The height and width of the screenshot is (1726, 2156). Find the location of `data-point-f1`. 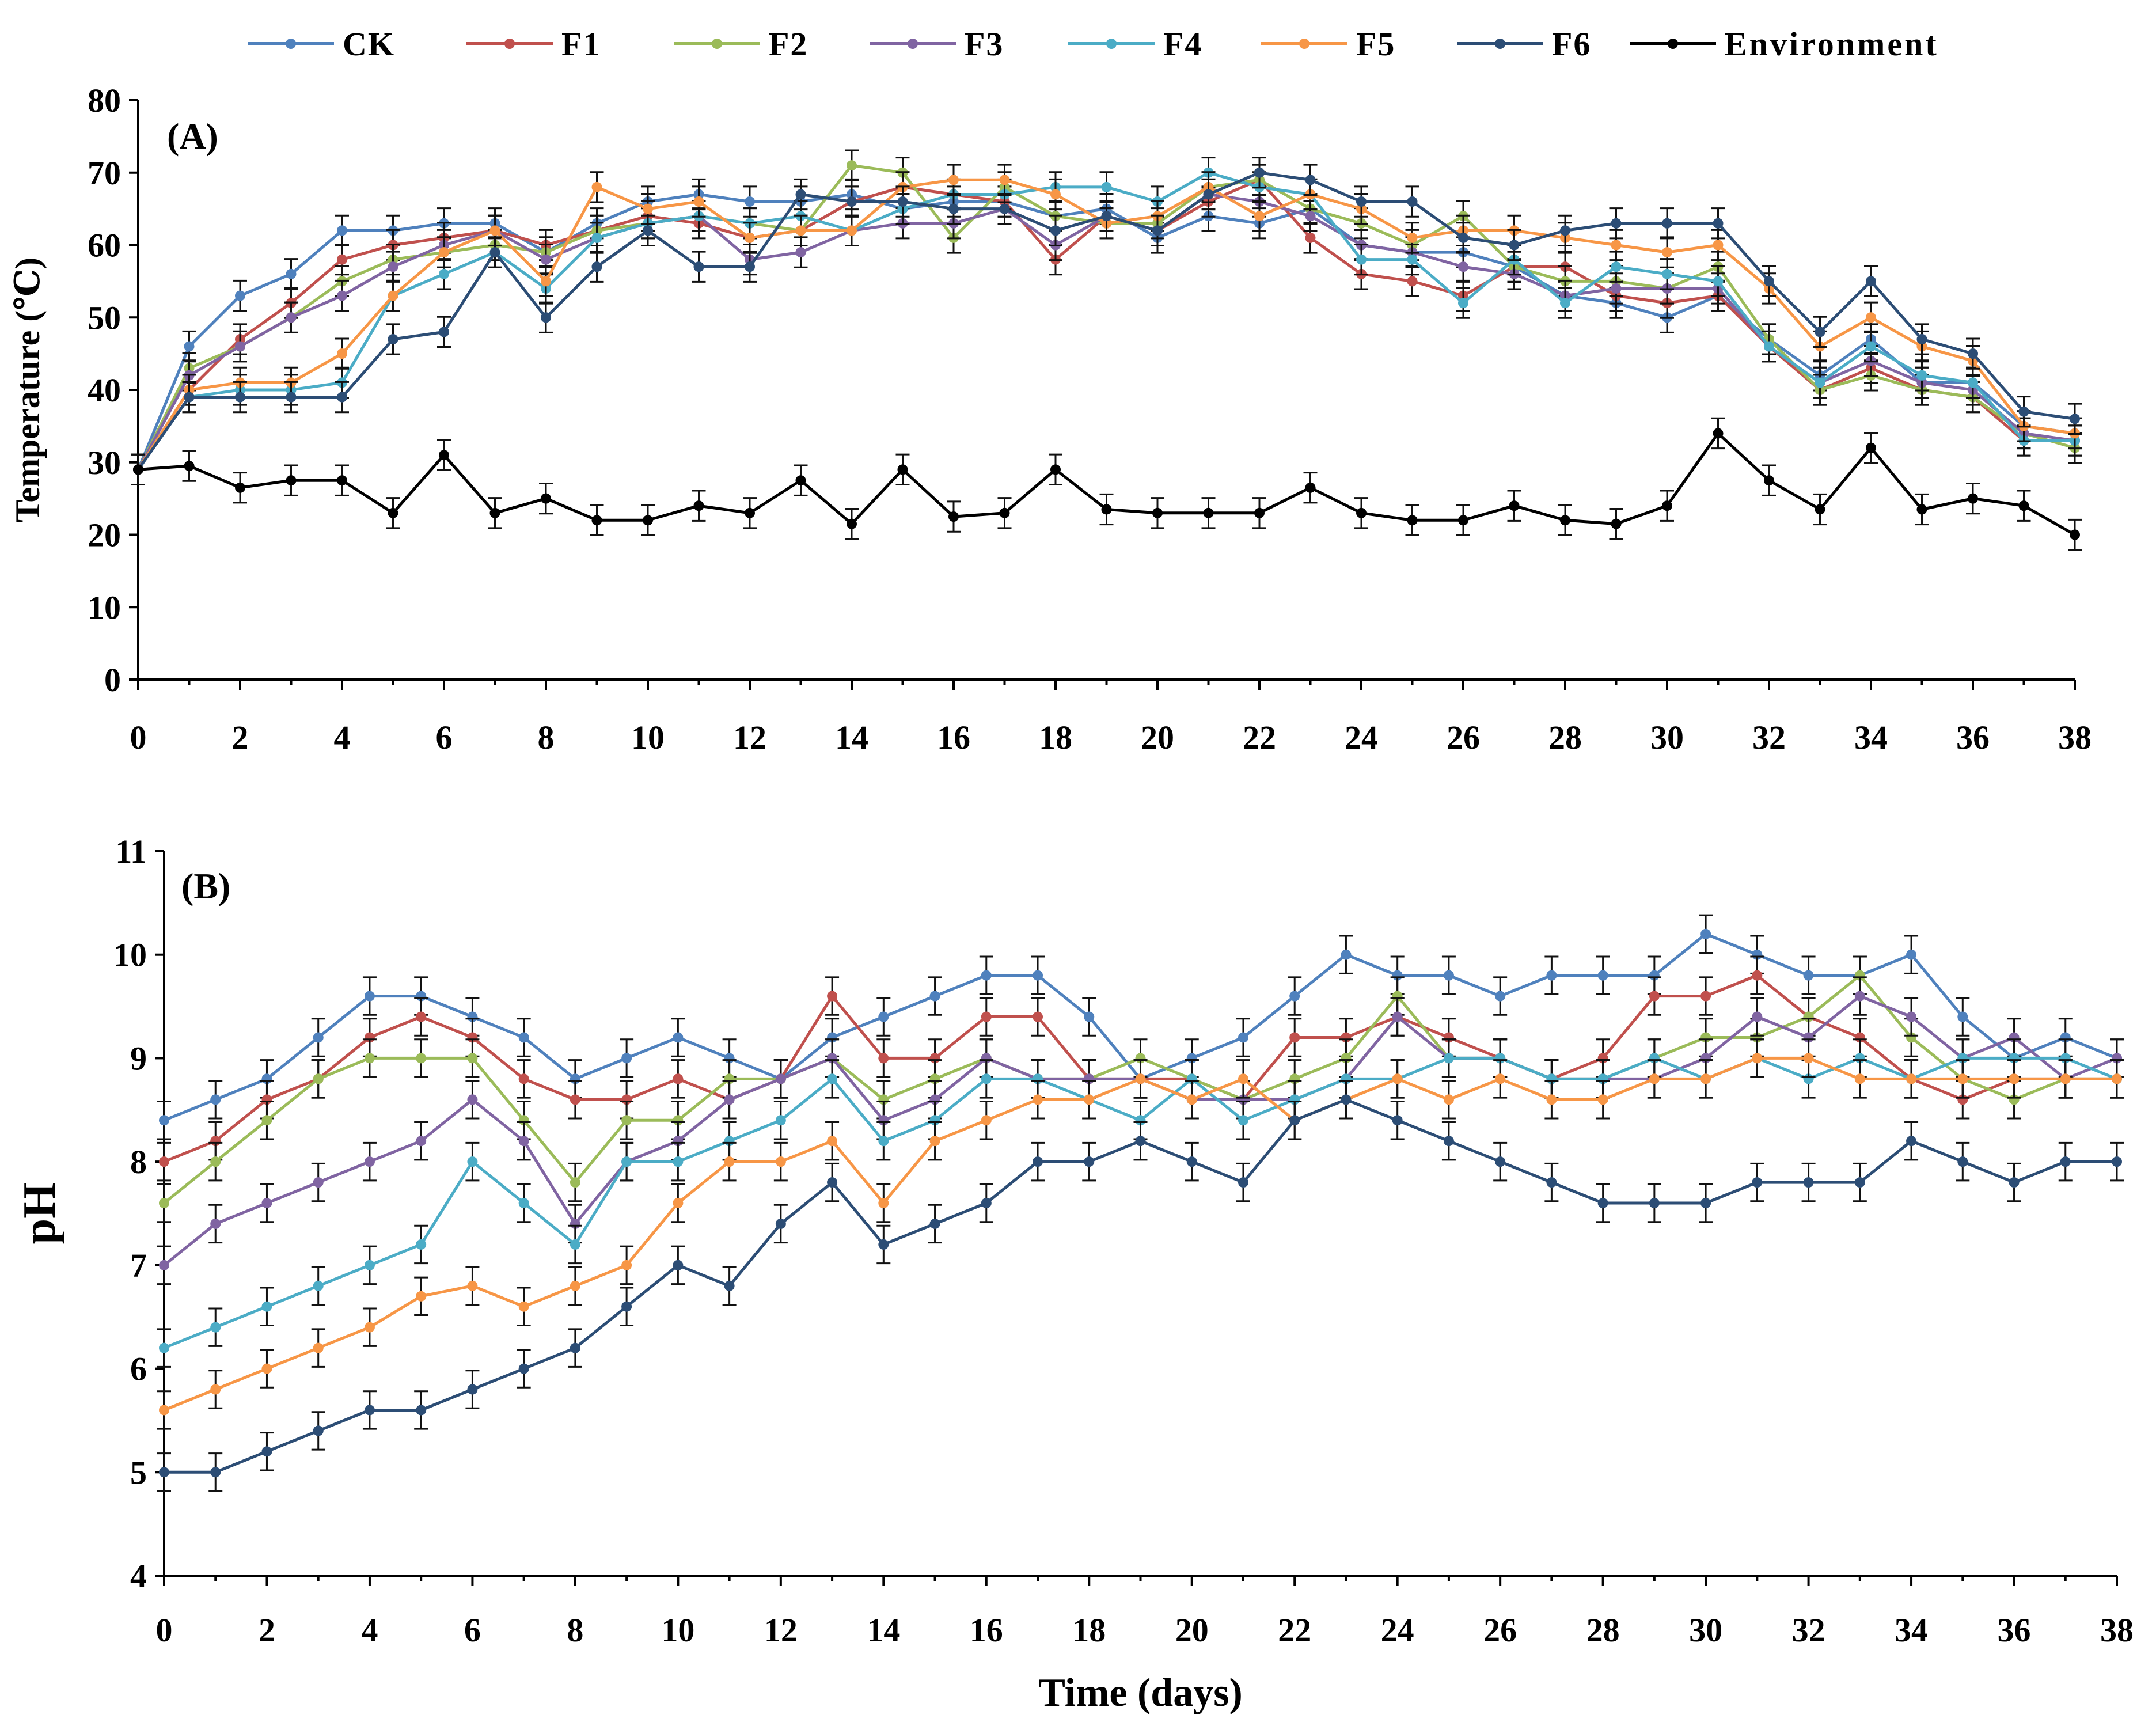

data-point-f1 is located at coordinates (575, 1099).